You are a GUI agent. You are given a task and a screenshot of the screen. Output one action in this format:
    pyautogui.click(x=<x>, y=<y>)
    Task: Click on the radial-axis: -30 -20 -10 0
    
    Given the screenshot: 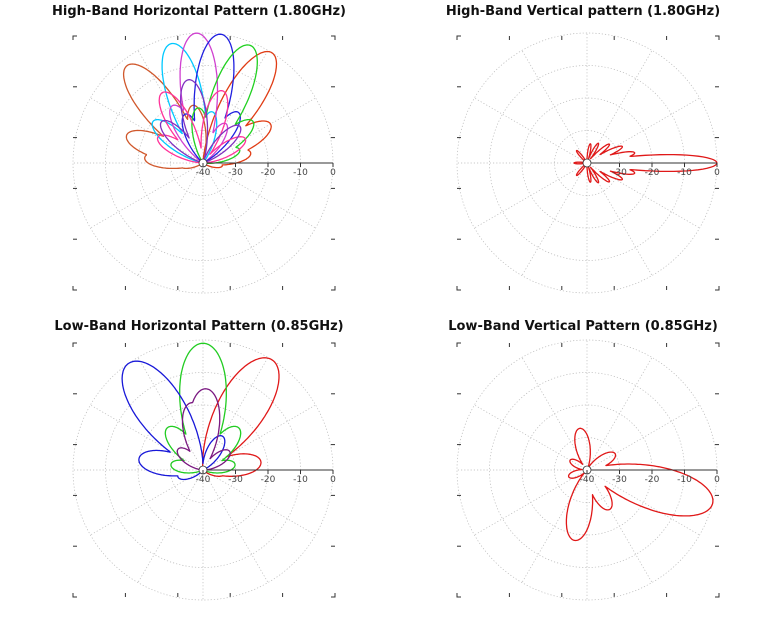 What is the action you would take?
    pyautogui.click(x=651, y=168)
    